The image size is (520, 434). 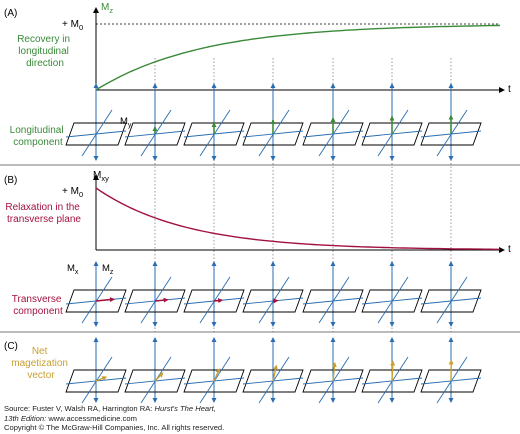 I want to click on panel-c-label: (C), so click(x=11, y=346).